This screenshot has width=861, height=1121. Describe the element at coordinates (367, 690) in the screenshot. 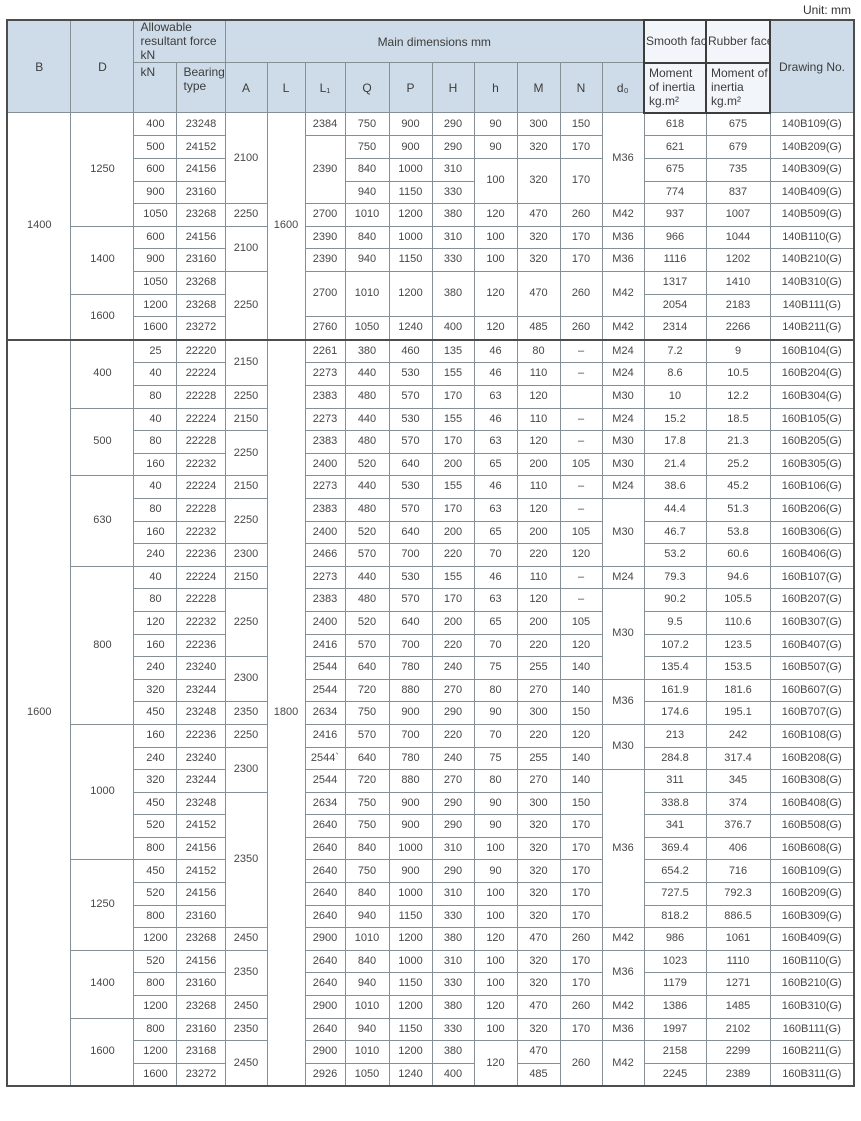

I see `table-cell: 720` at that location.